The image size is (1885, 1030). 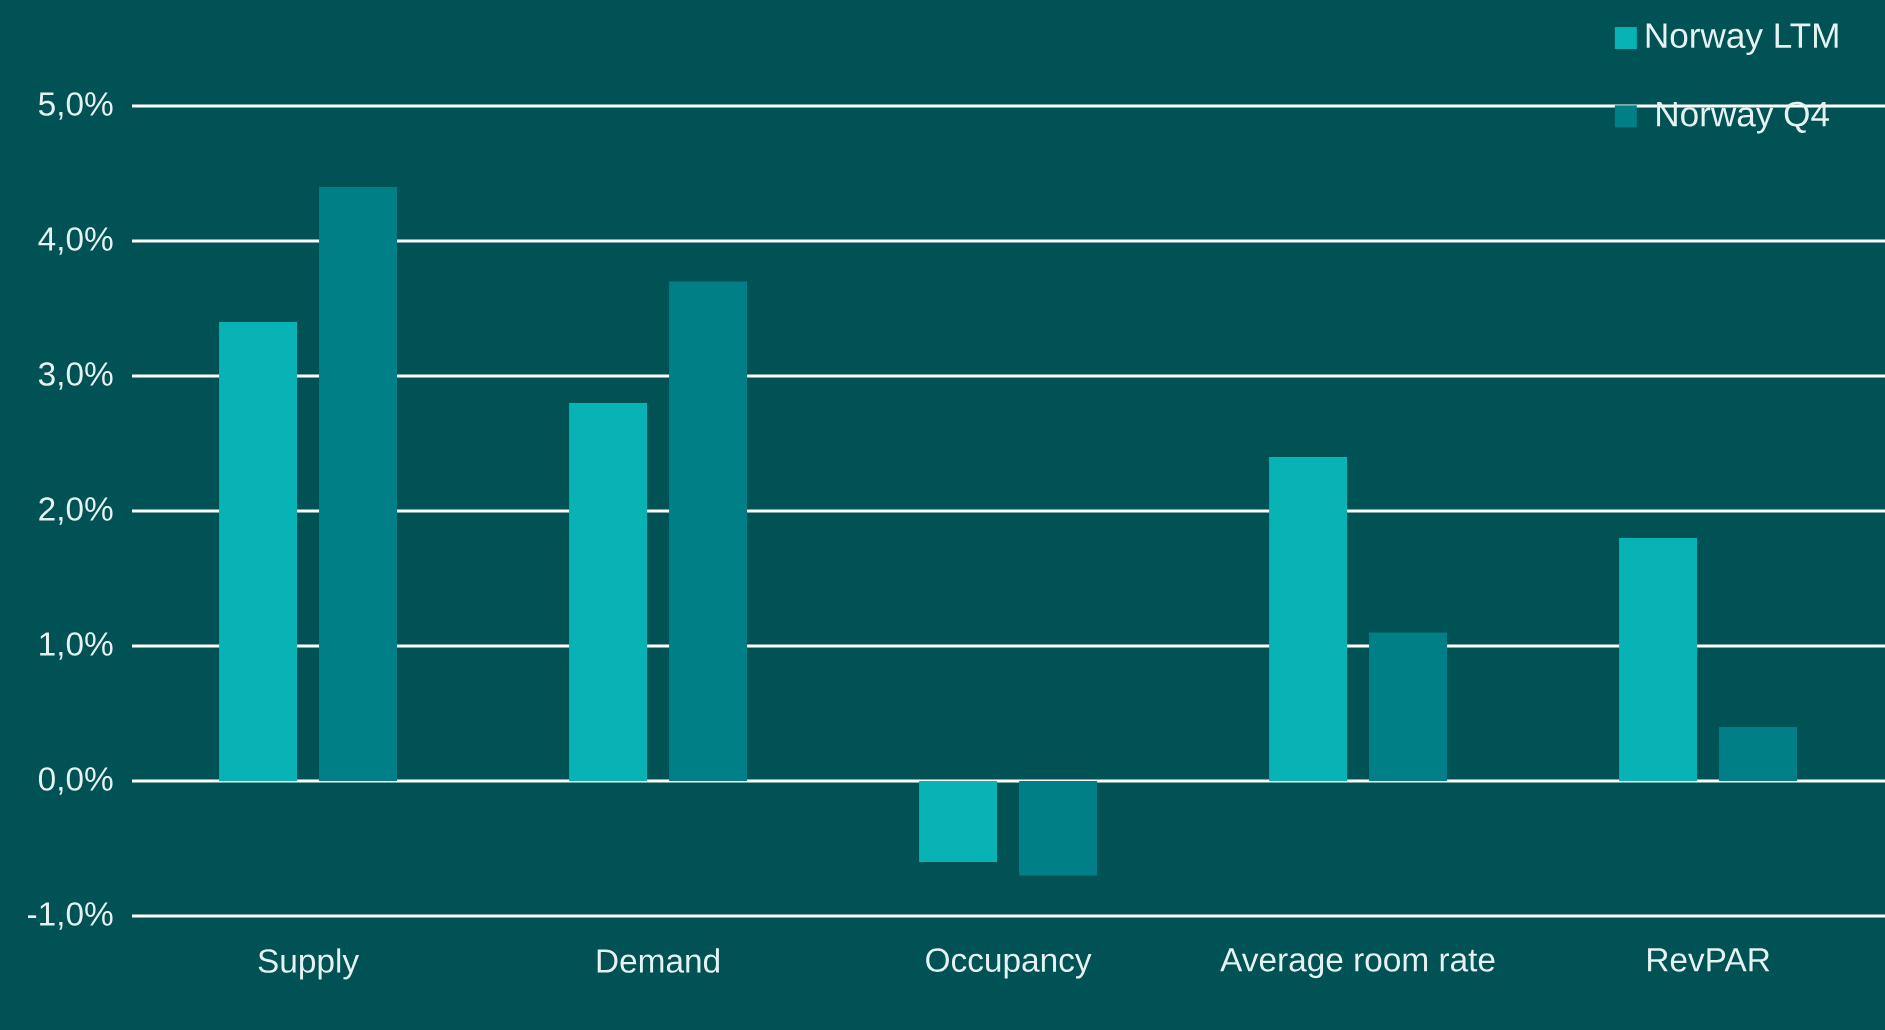 What do you see at coordinates (1709, 960) in the screenshot?
I see `x-tick-label: RevPAR` at bounding box center [1709, 960].